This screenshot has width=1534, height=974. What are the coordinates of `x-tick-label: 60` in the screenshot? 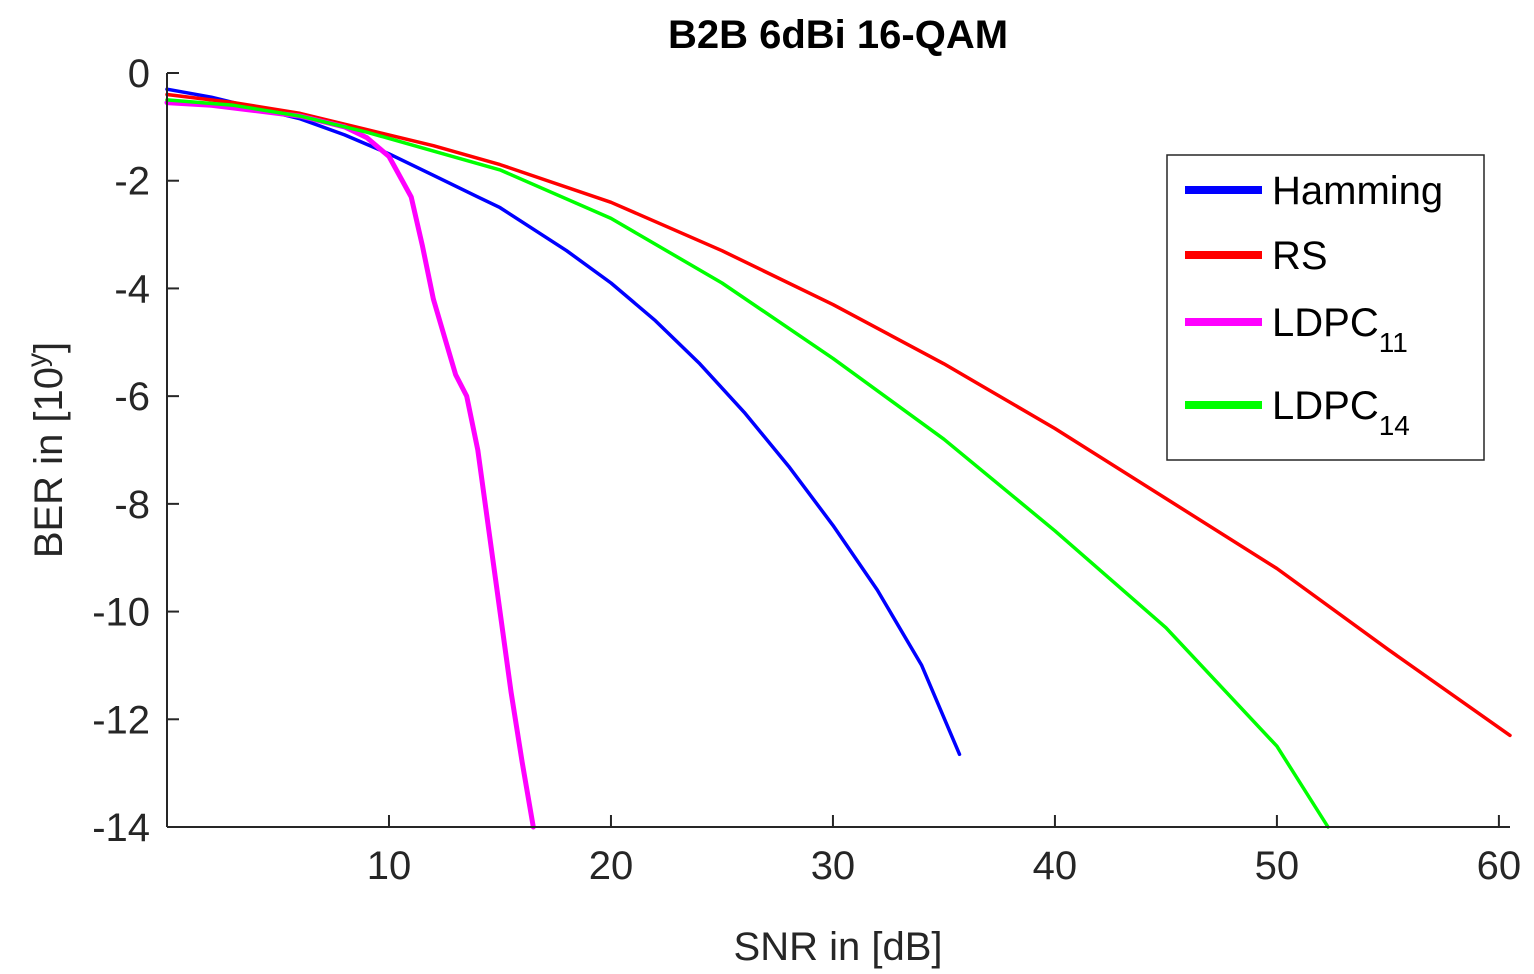 It's located at (1499, 866).